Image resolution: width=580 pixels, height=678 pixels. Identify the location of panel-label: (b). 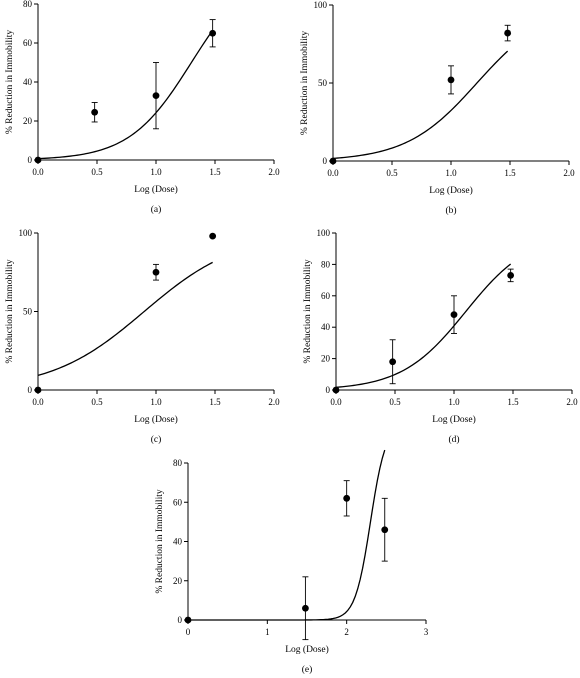
(450, 210).